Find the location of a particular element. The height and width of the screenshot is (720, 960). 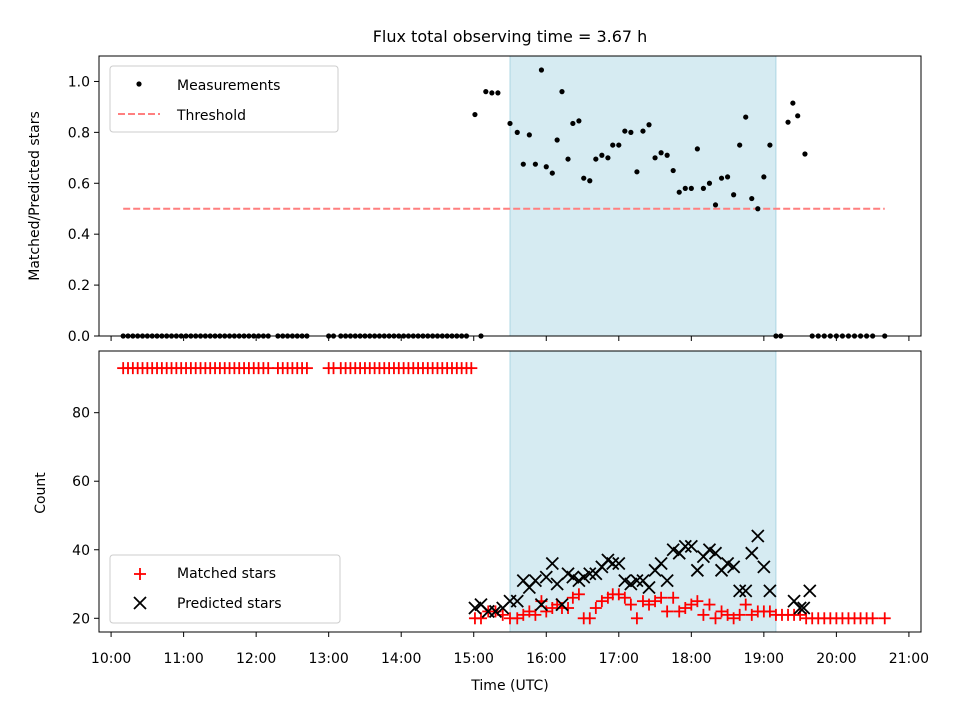

top-y-tick-label: 0.6 is located at coordinates (79, 184).